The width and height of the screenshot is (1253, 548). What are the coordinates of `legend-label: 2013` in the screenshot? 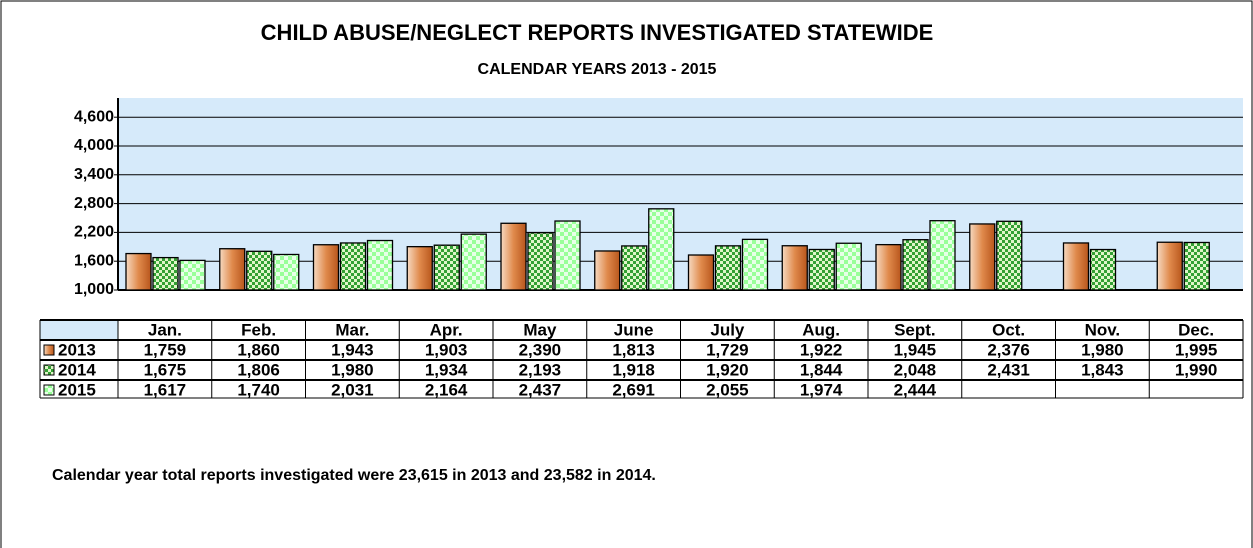 It's located at (77, 349).